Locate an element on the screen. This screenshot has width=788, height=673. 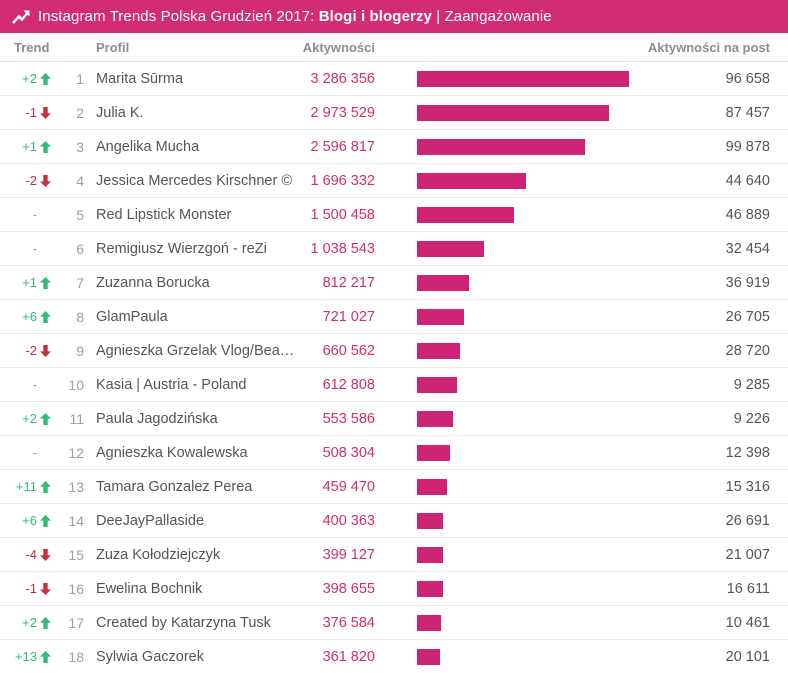
profile-name: Sylwia Gaczorek is located at coordinates (150, 656).